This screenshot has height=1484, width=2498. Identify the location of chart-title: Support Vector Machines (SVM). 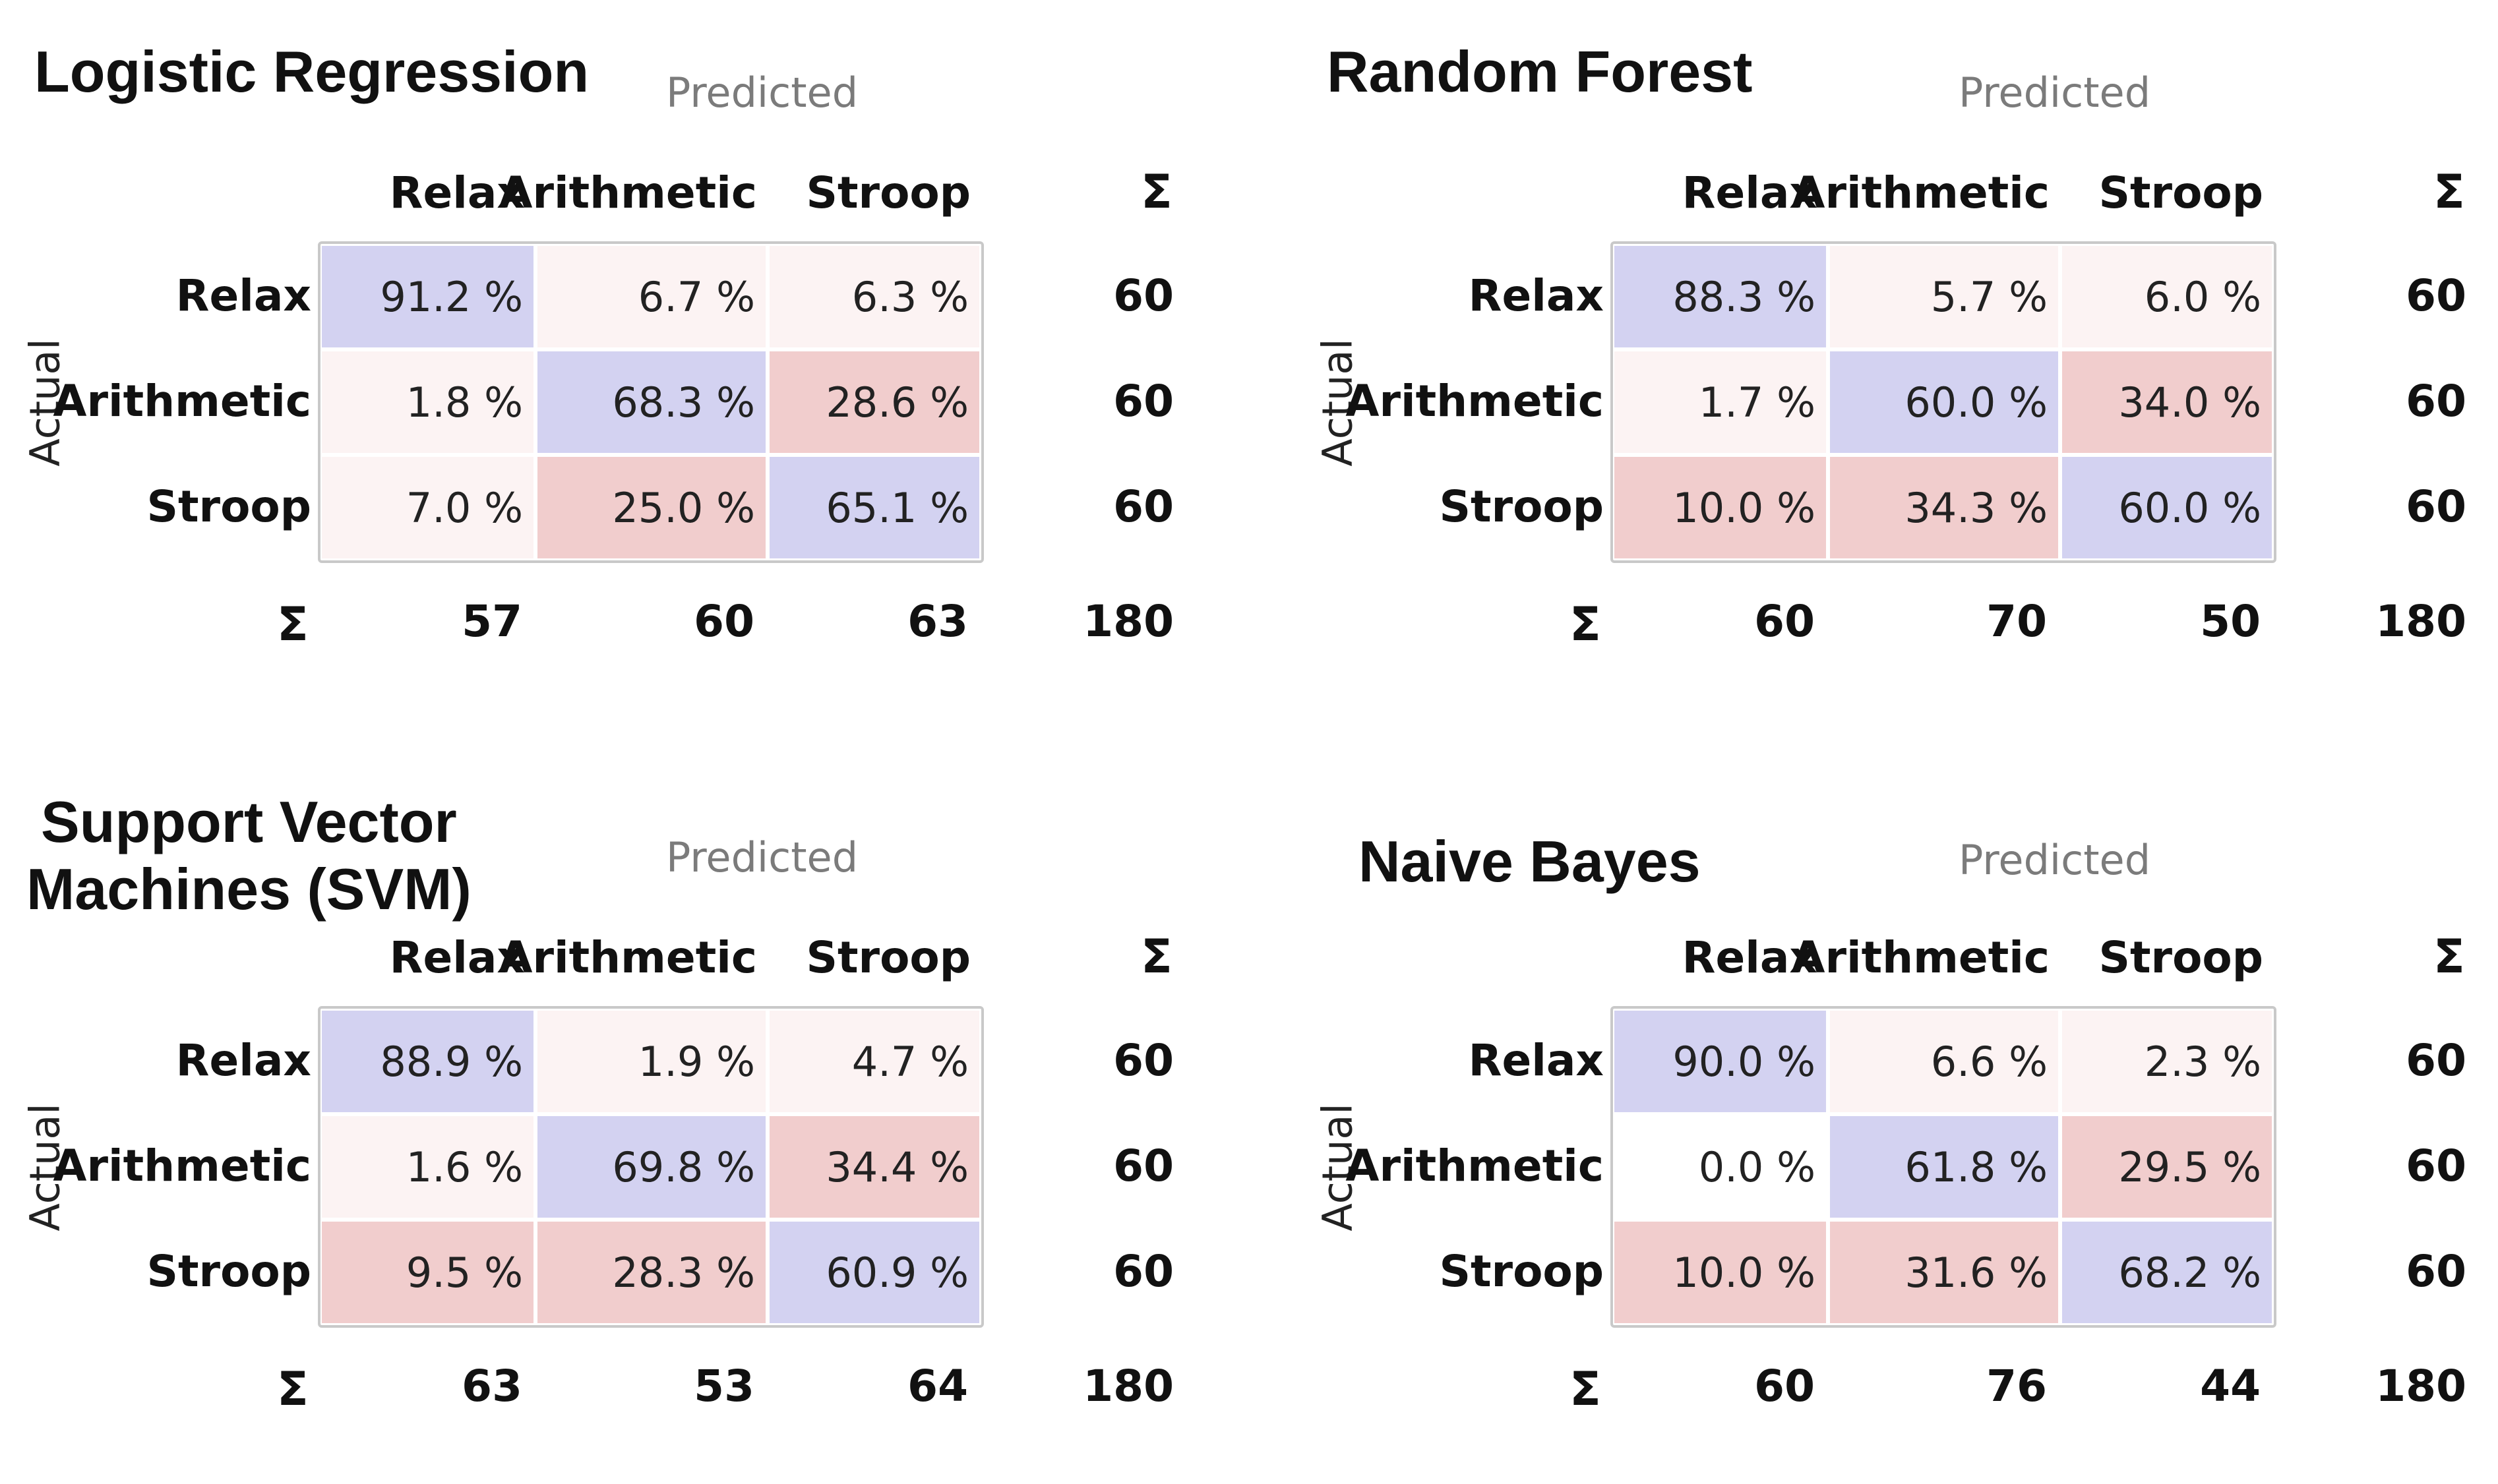
(249, 856).